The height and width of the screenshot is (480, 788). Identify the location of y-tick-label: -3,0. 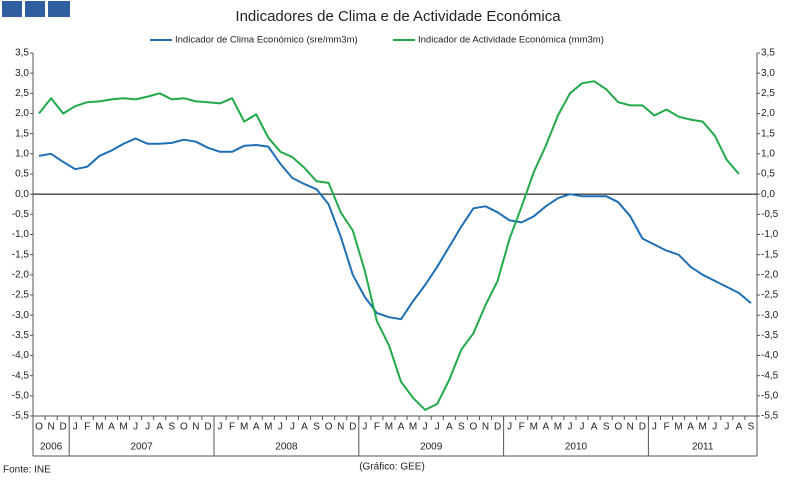
(21, 315).